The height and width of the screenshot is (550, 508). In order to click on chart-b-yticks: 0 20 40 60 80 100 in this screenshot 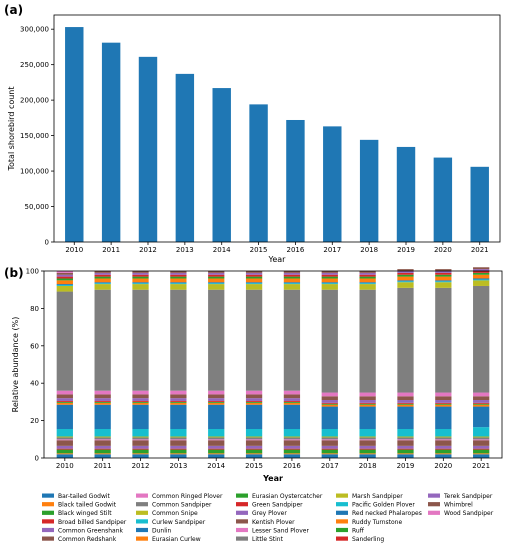, I will do `click(35, 365)`.